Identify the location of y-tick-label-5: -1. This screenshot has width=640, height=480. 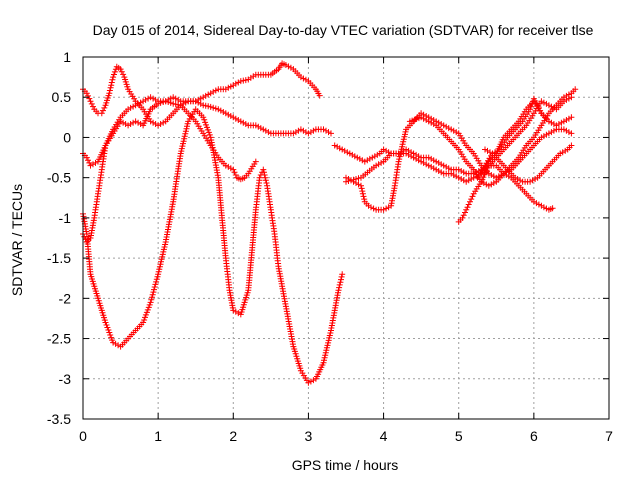
(65, 218).